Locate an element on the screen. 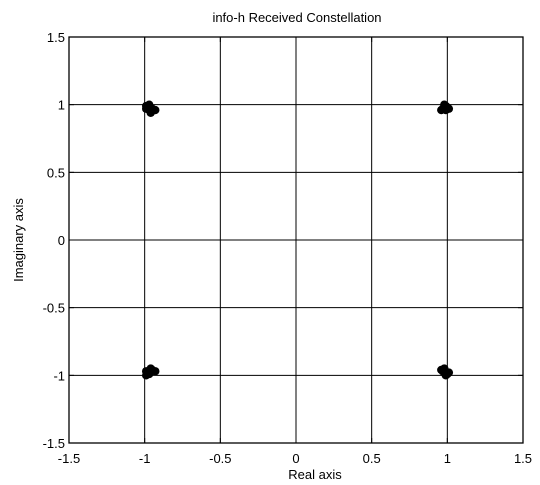 This screenshot has width=540, height=485. y-tick-labels: -1.5 -1 -0.5 0 0.5 1 1.5 is located at coordinates (54, 240).